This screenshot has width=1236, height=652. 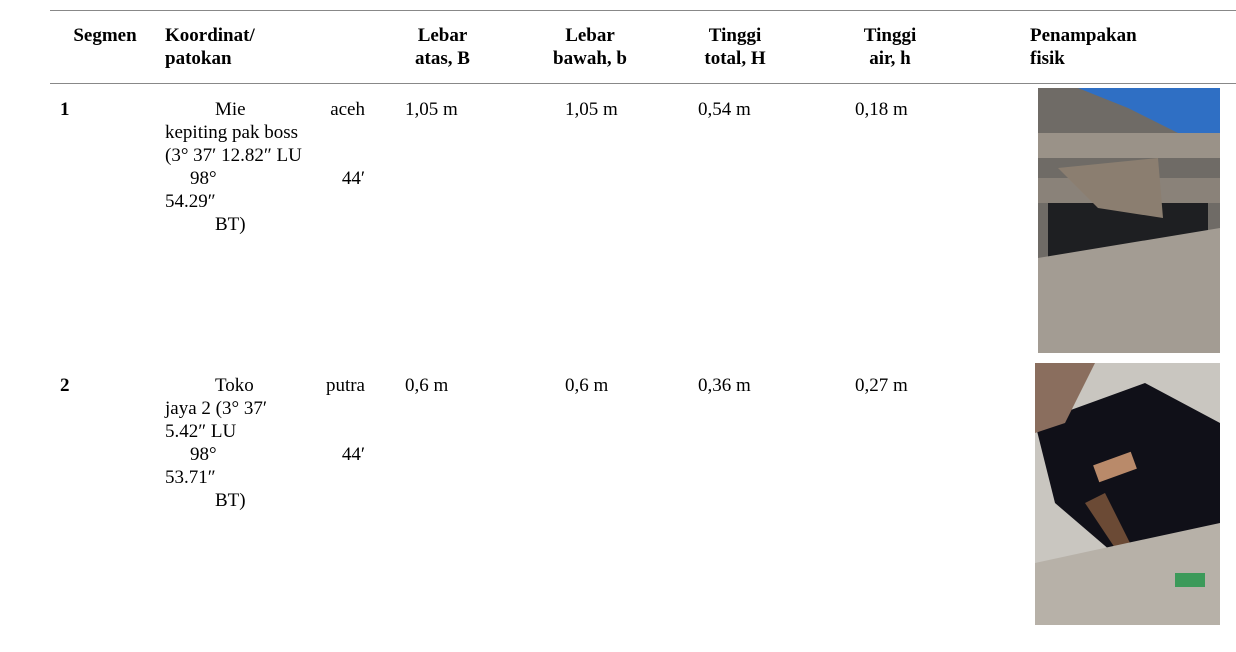 What do you see at coordinates (201, 431) in the screenshot?
I see `coordinate-line: 5.42″ LU` at bounding box center [201, 431].